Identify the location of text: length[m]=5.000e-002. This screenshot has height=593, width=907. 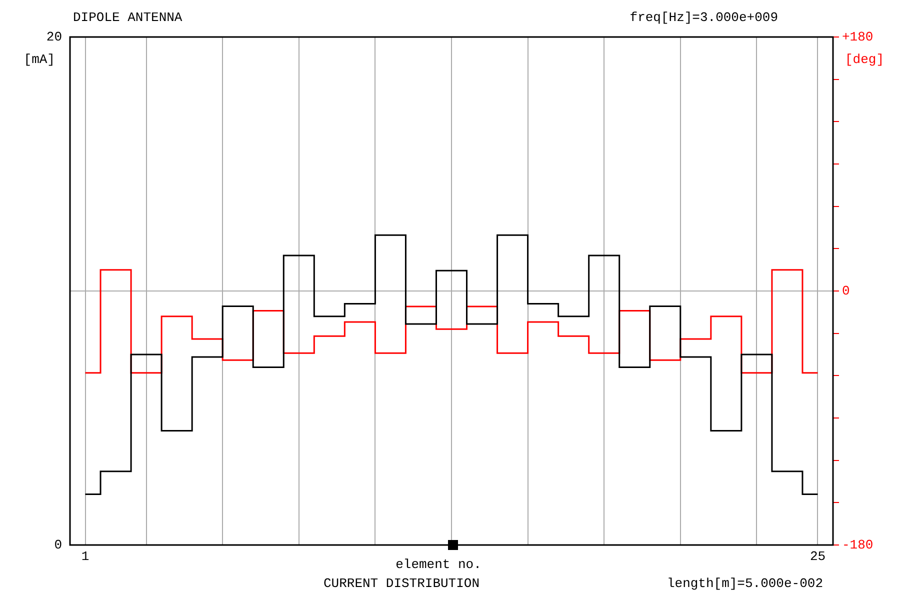
(744, 583).